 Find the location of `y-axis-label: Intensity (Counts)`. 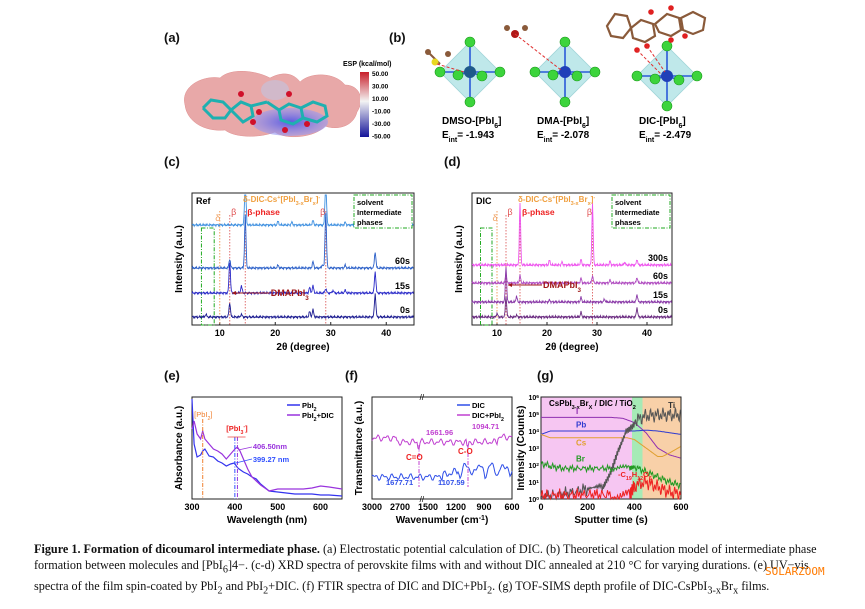

y-axis-label: Intensity (Counts) is located at coordinates (521, 448).